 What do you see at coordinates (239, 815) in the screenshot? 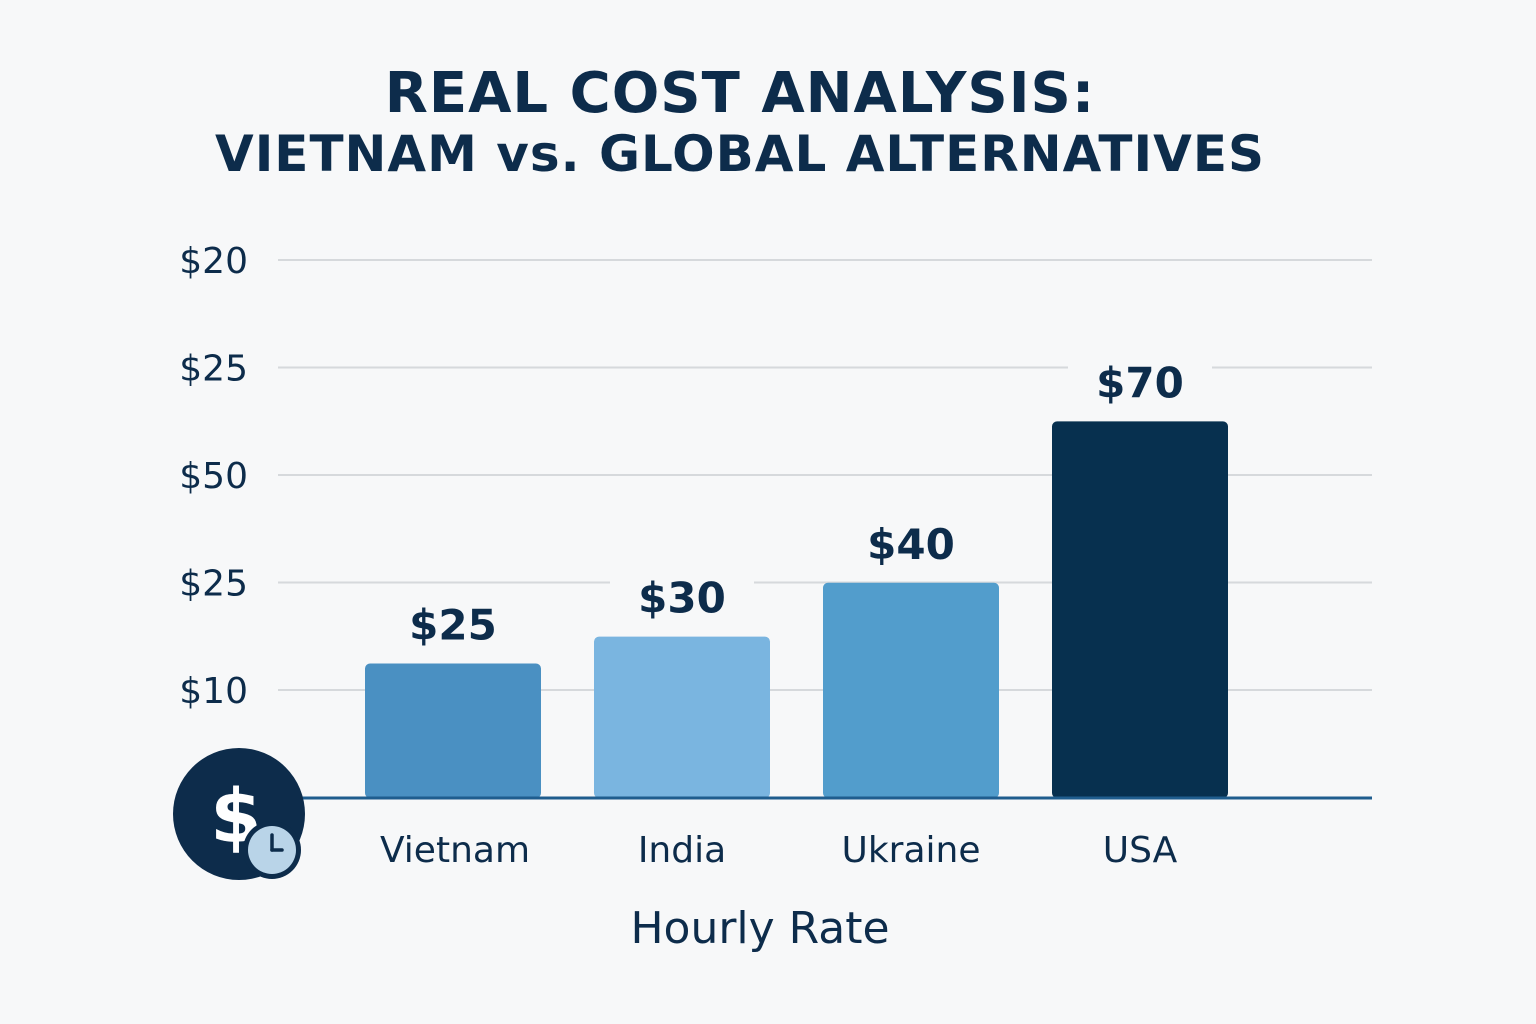
I see `dollar-clock-icon: $` at bounding box center [239, 815].